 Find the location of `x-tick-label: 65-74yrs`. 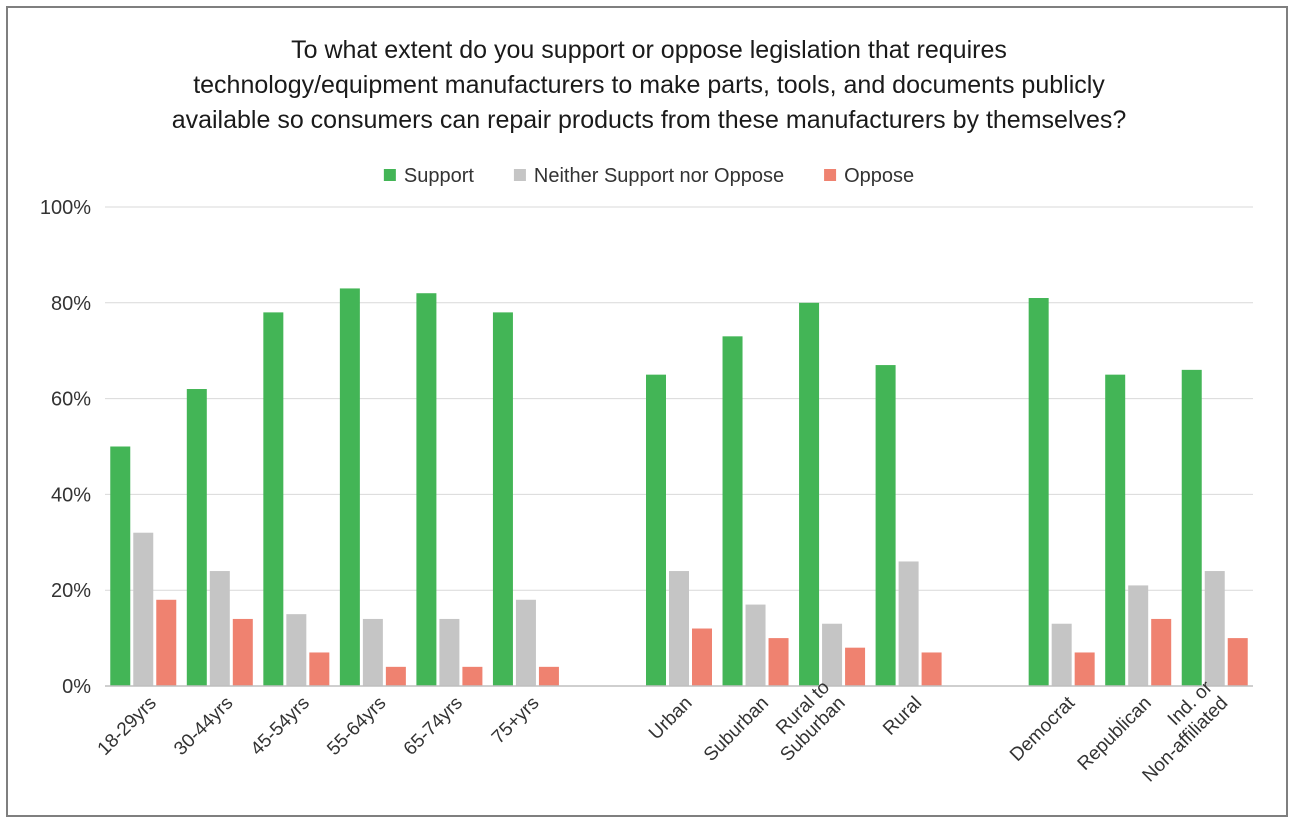

x-tick-label: 65-74yrs is located at coordinates (433, 726).